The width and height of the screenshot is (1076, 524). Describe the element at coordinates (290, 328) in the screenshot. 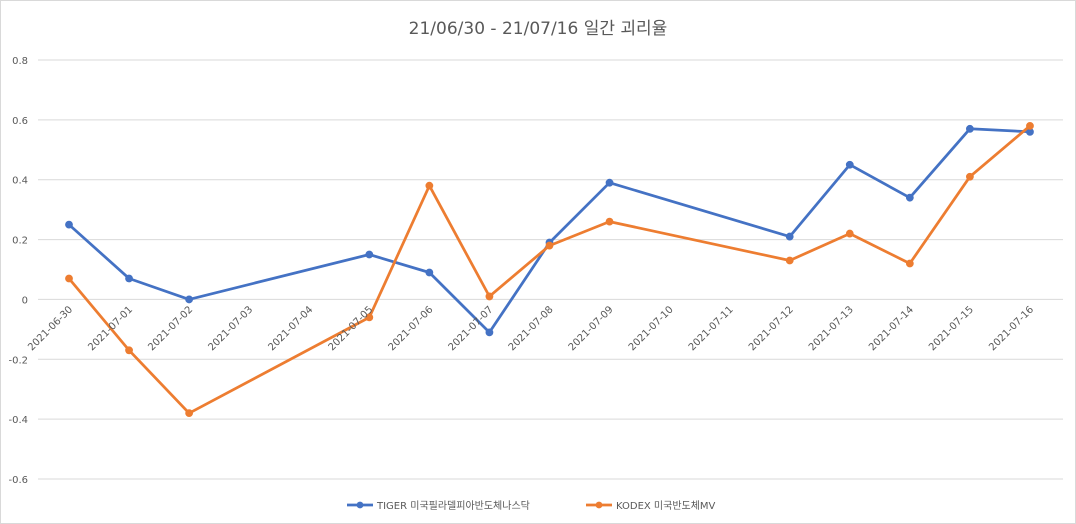

I see `x-tick-label: 2021-07-04` at that location.